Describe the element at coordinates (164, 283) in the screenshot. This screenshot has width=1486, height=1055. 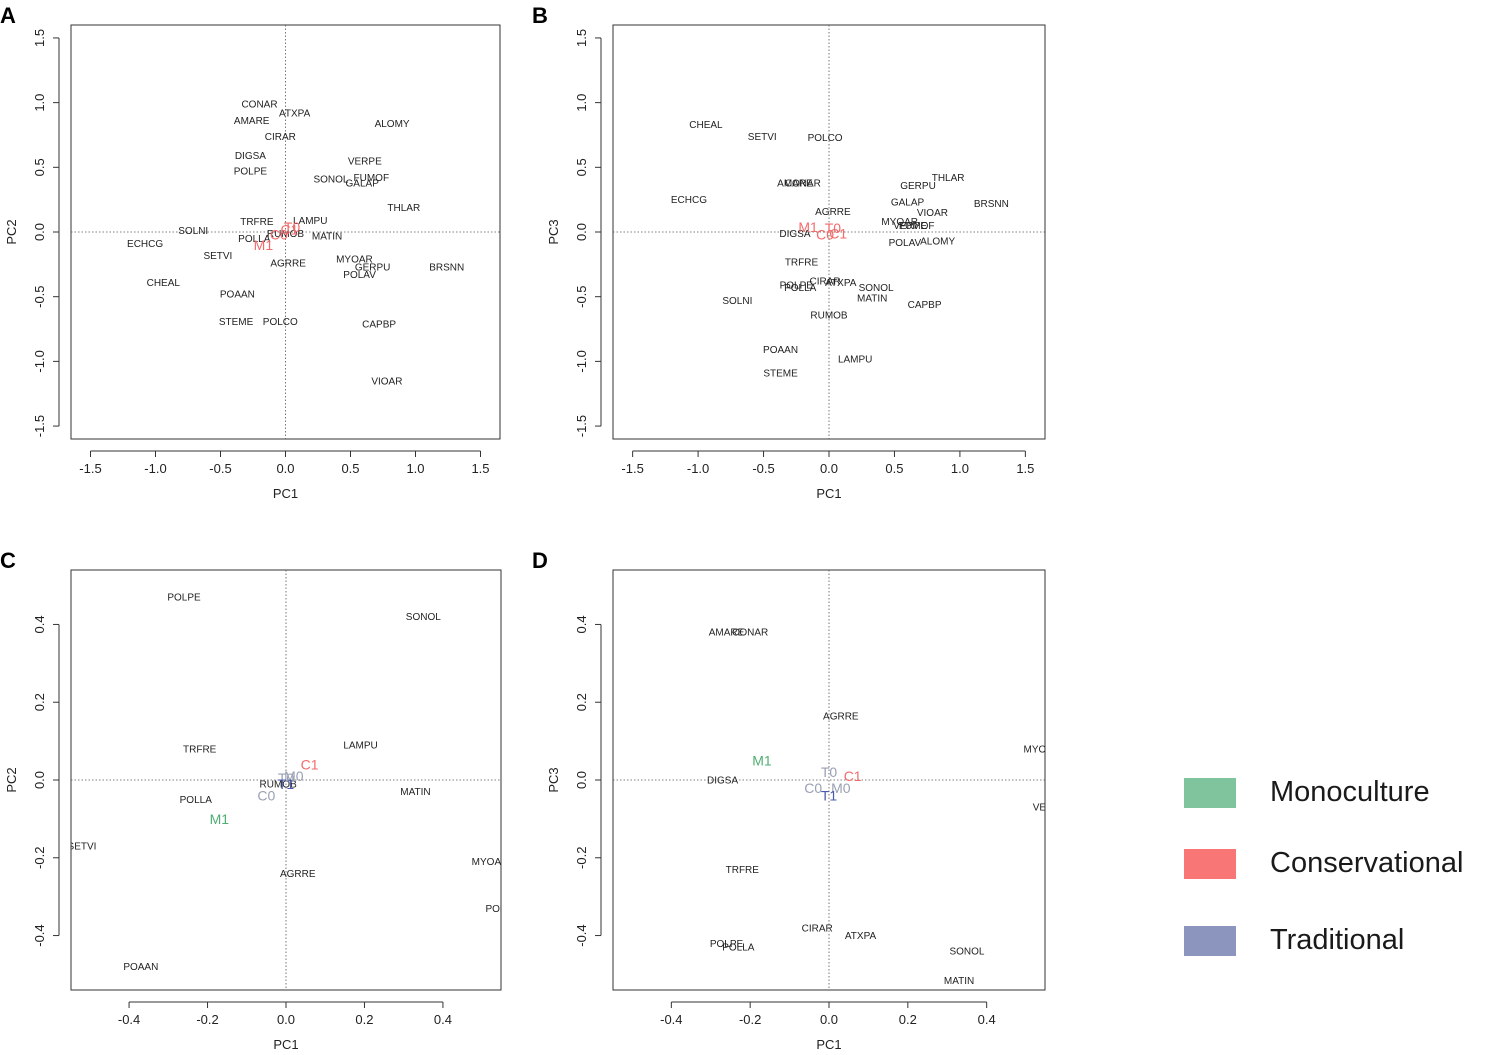
I see `species-label: CHEAL` at that location.